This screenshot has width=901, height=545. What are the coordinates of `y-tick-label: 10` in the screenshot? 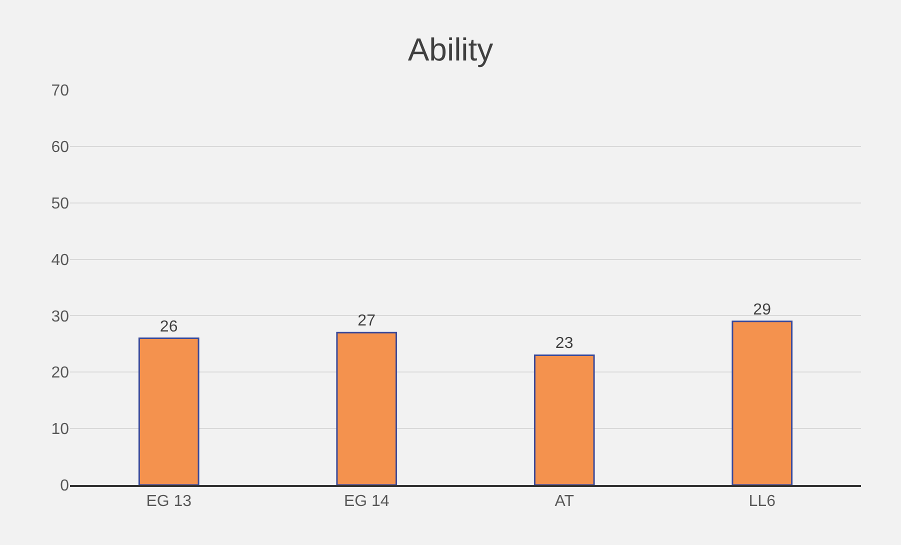 It's located at (60, 429).